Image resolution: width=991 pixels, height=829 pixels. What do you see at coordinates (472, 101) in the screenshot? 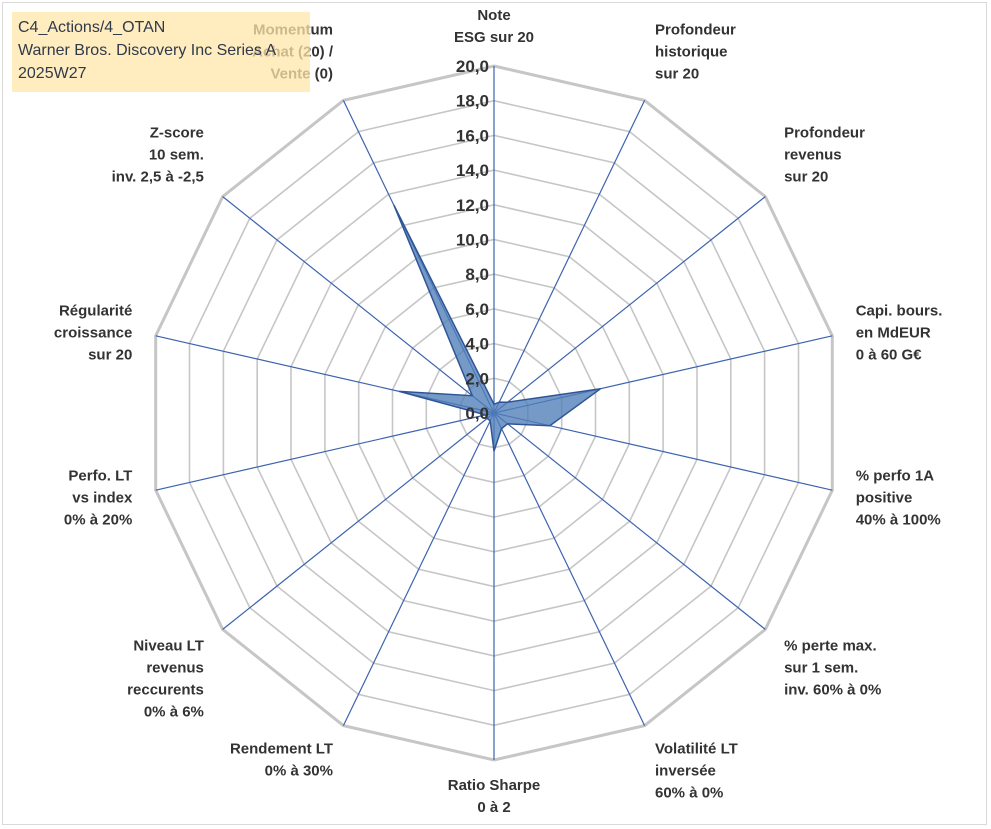
I see `tick-label: 18,0` at bounding box center [472, 101].